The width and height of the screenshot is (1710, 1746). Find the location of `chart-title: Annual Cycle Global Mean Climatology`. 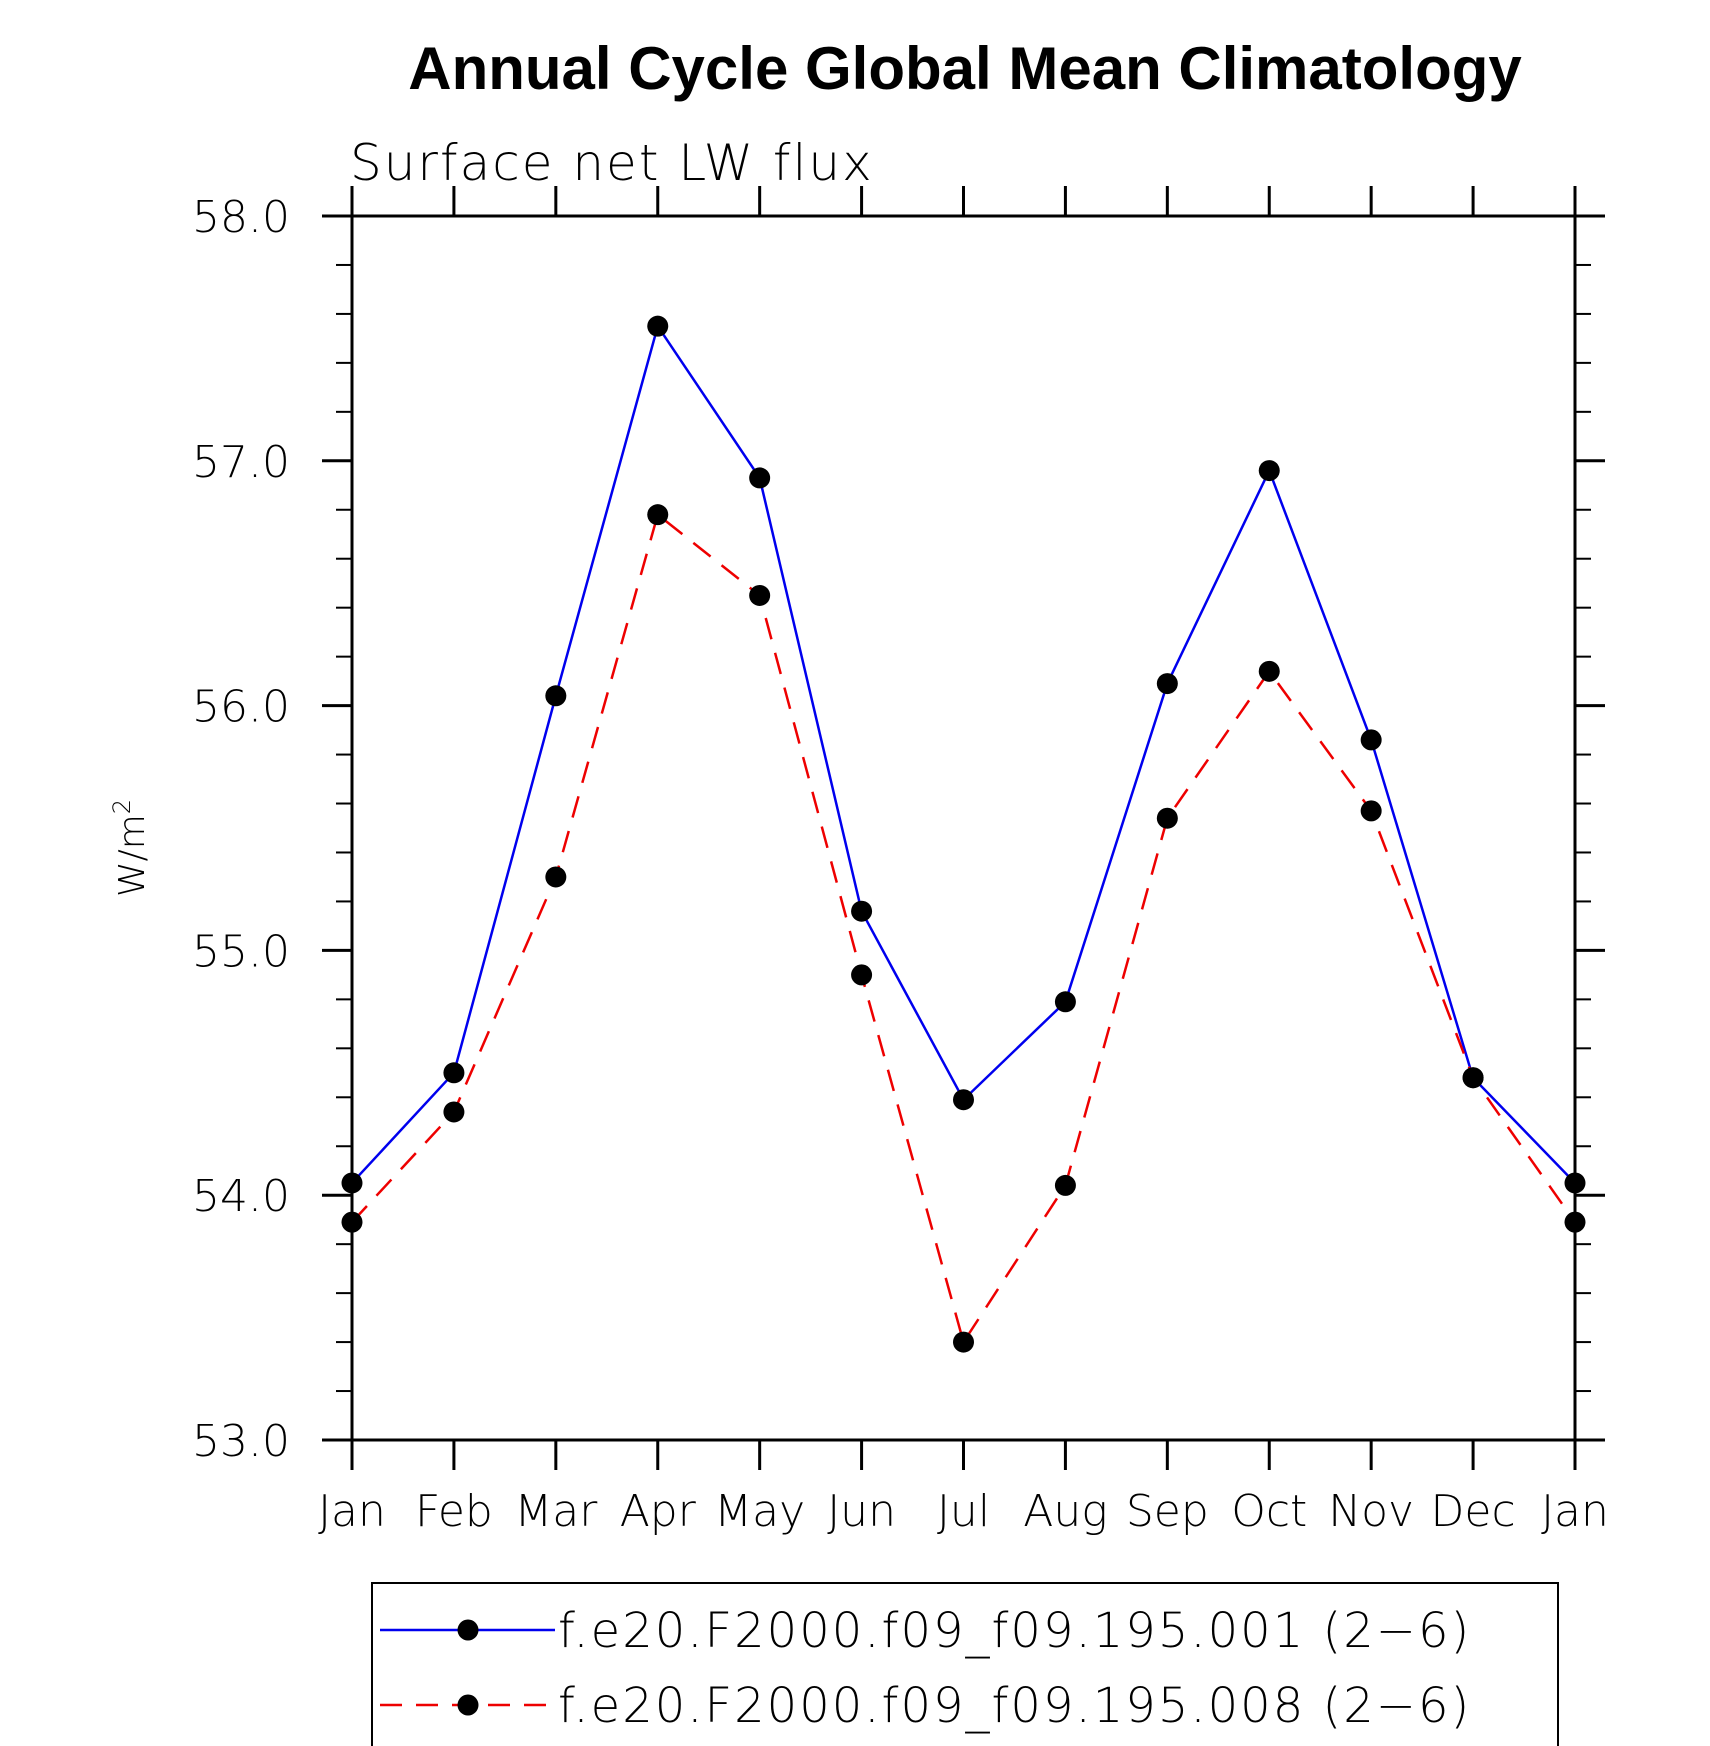

chart-title: Annual Cycle Global Mean Climatology is located at coordinates (965, 68).